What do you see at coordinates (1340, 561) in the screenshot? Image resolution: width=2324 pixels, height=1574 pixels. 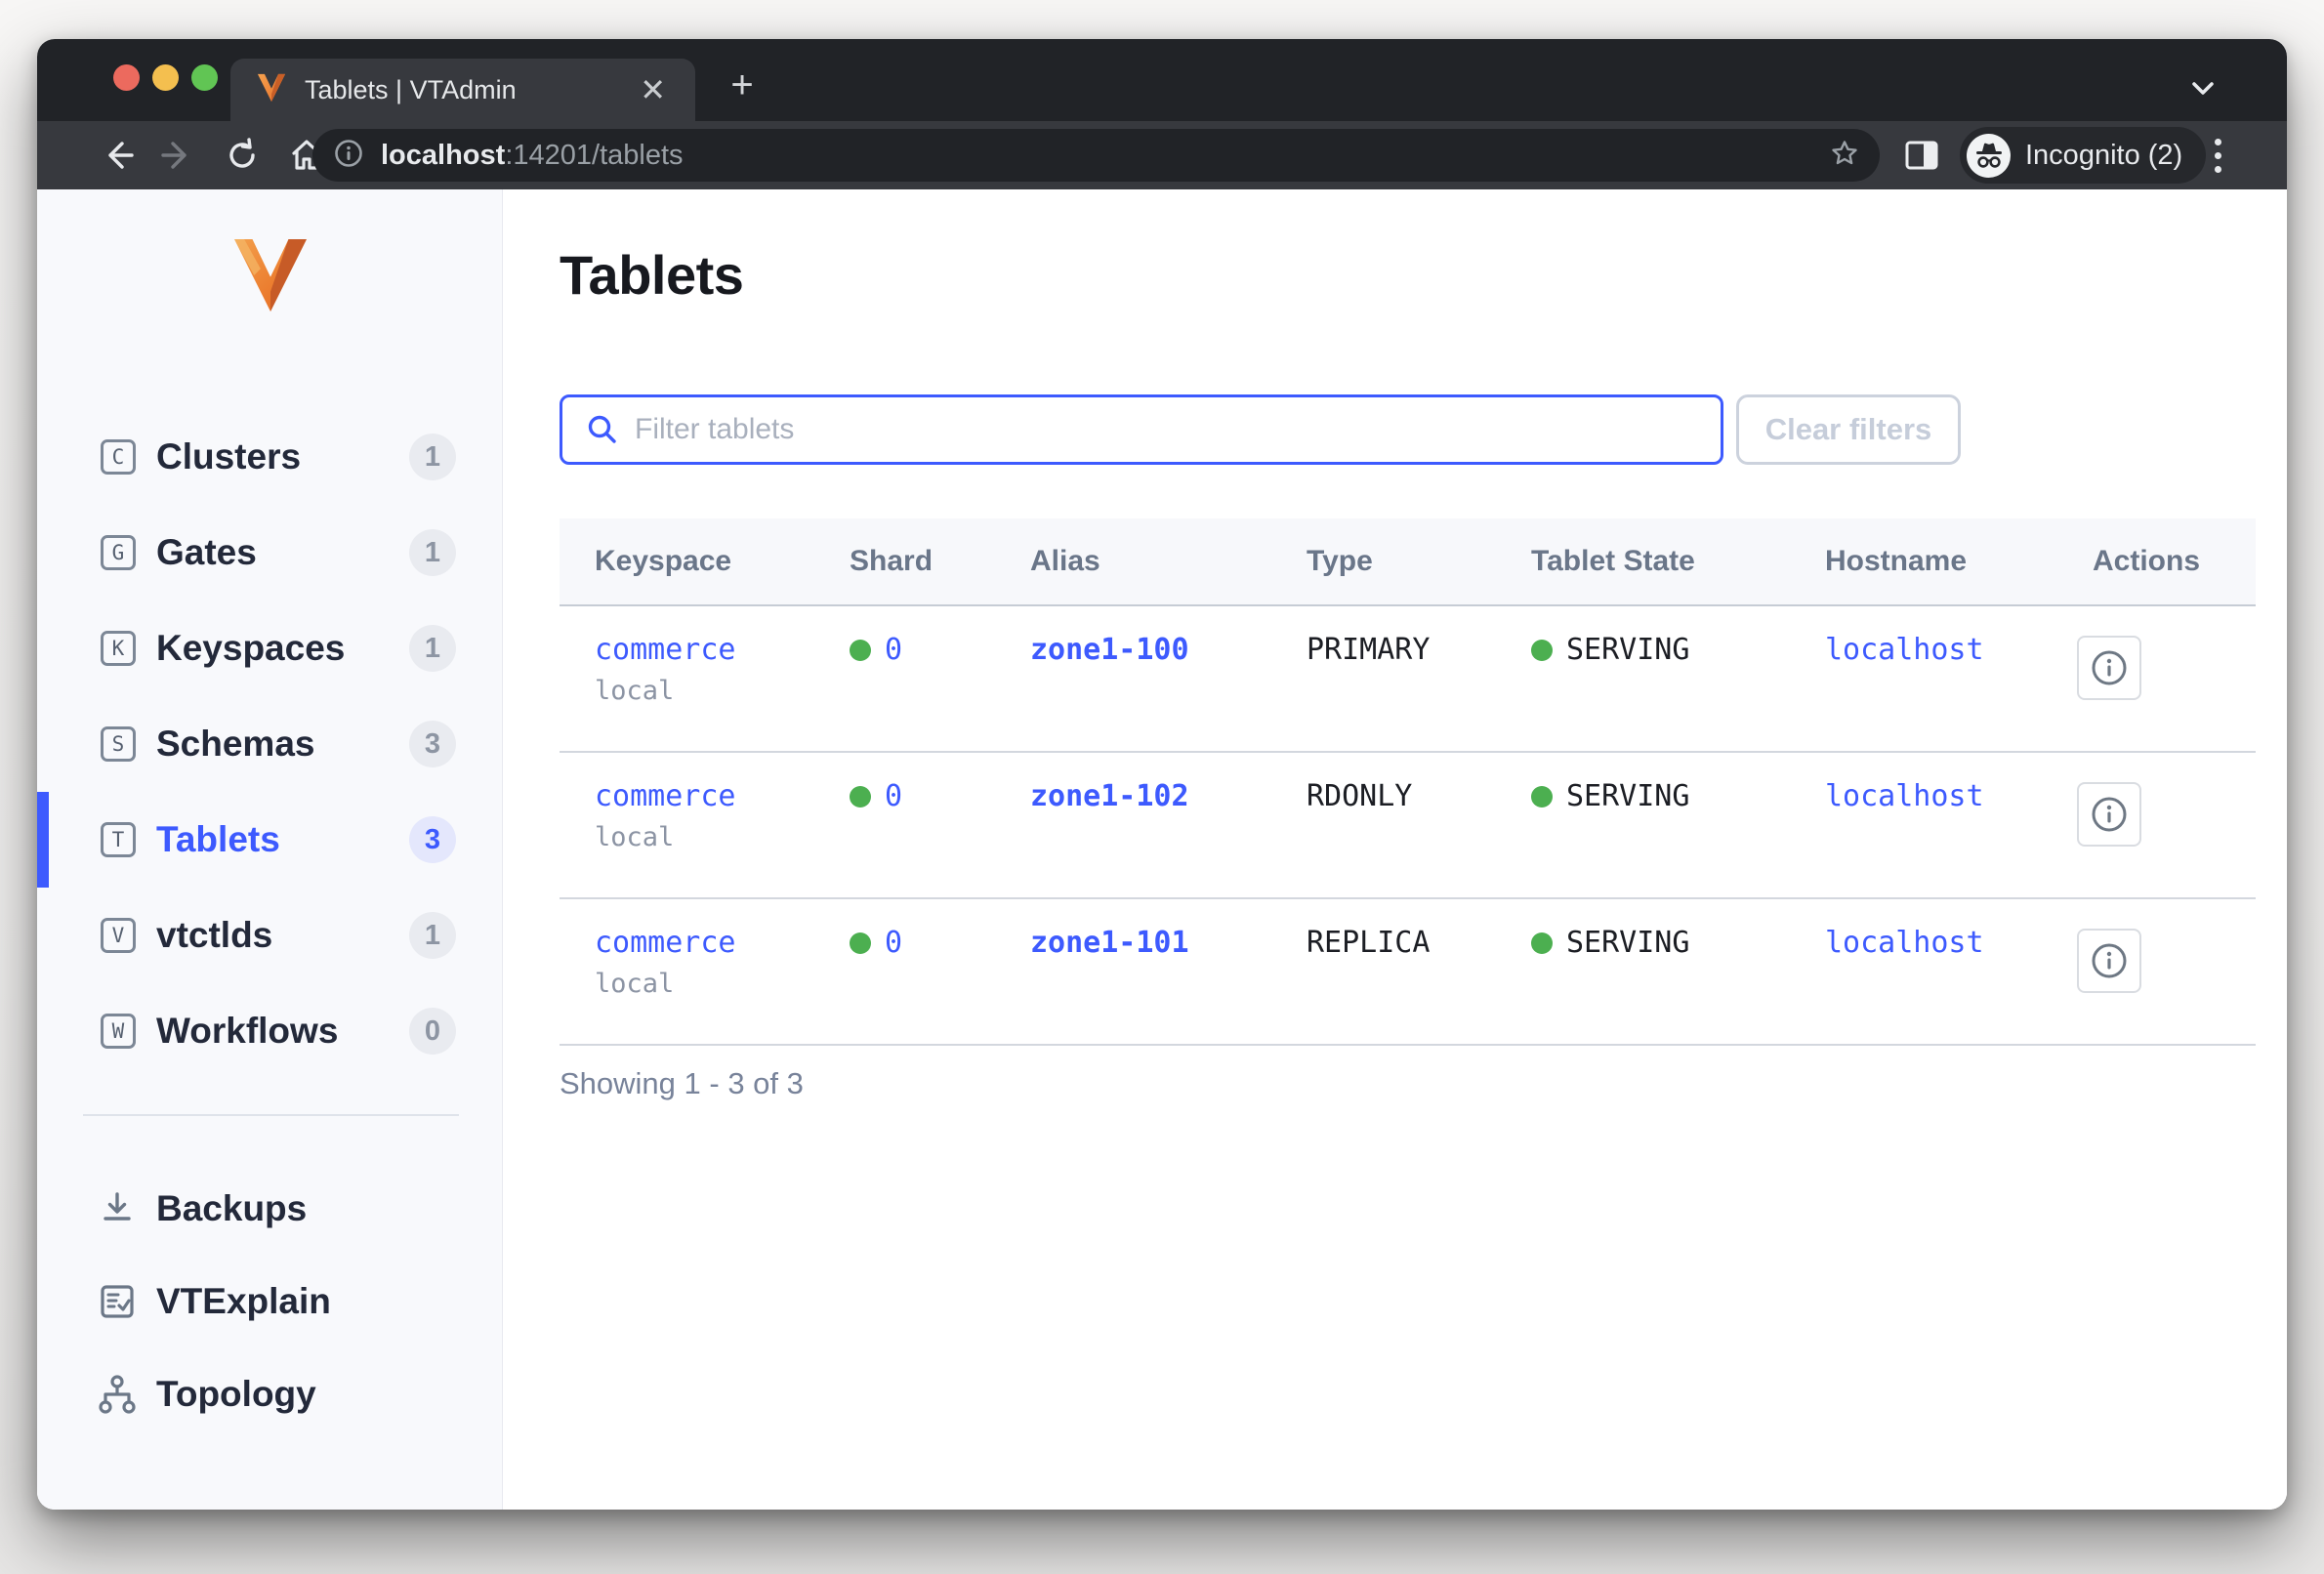 I see `column-header-type: Type` at bounding box center [1340, 561].